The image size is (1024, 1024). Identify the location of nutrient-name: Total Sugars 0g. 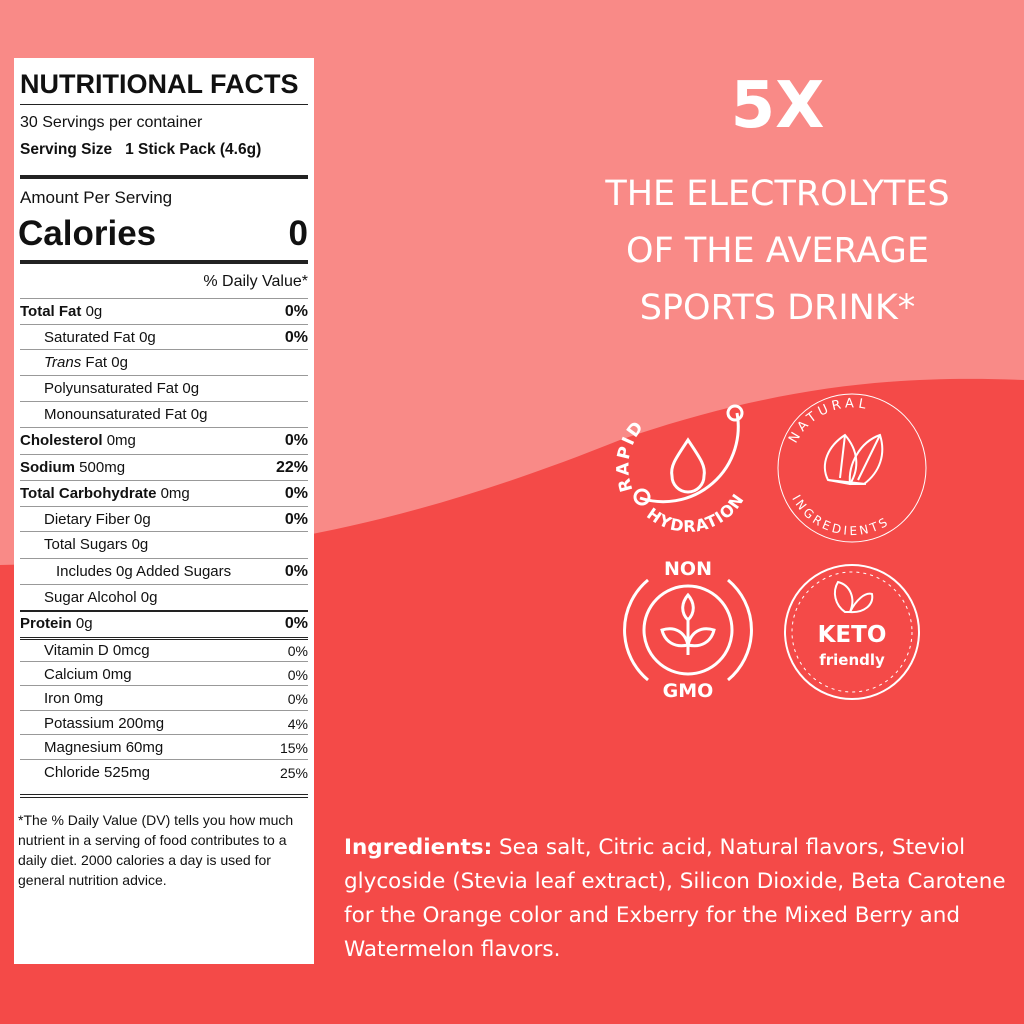
(84, 545).